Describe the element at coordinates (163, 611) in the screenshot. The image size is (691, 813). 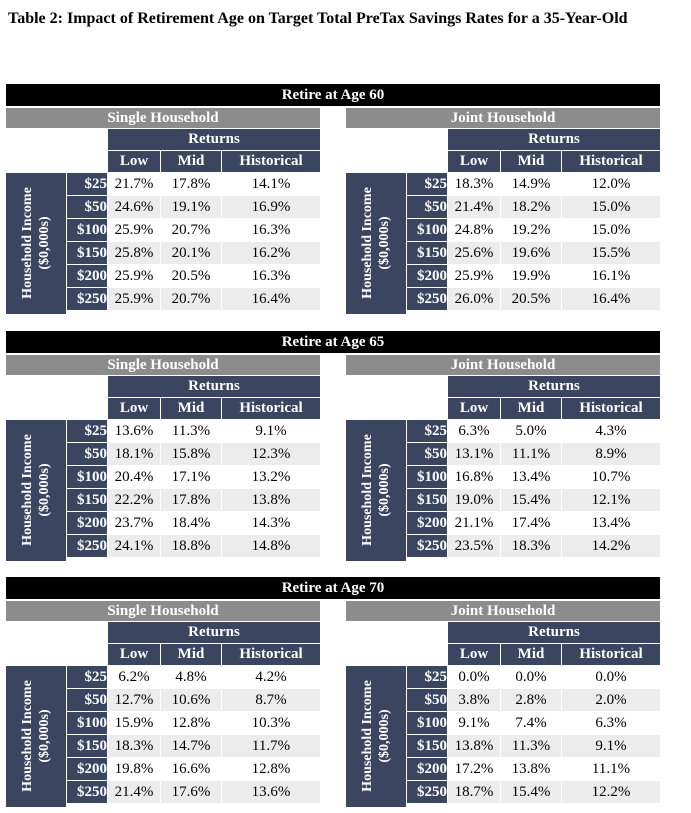
I see `household-title: Single Household` at that location.